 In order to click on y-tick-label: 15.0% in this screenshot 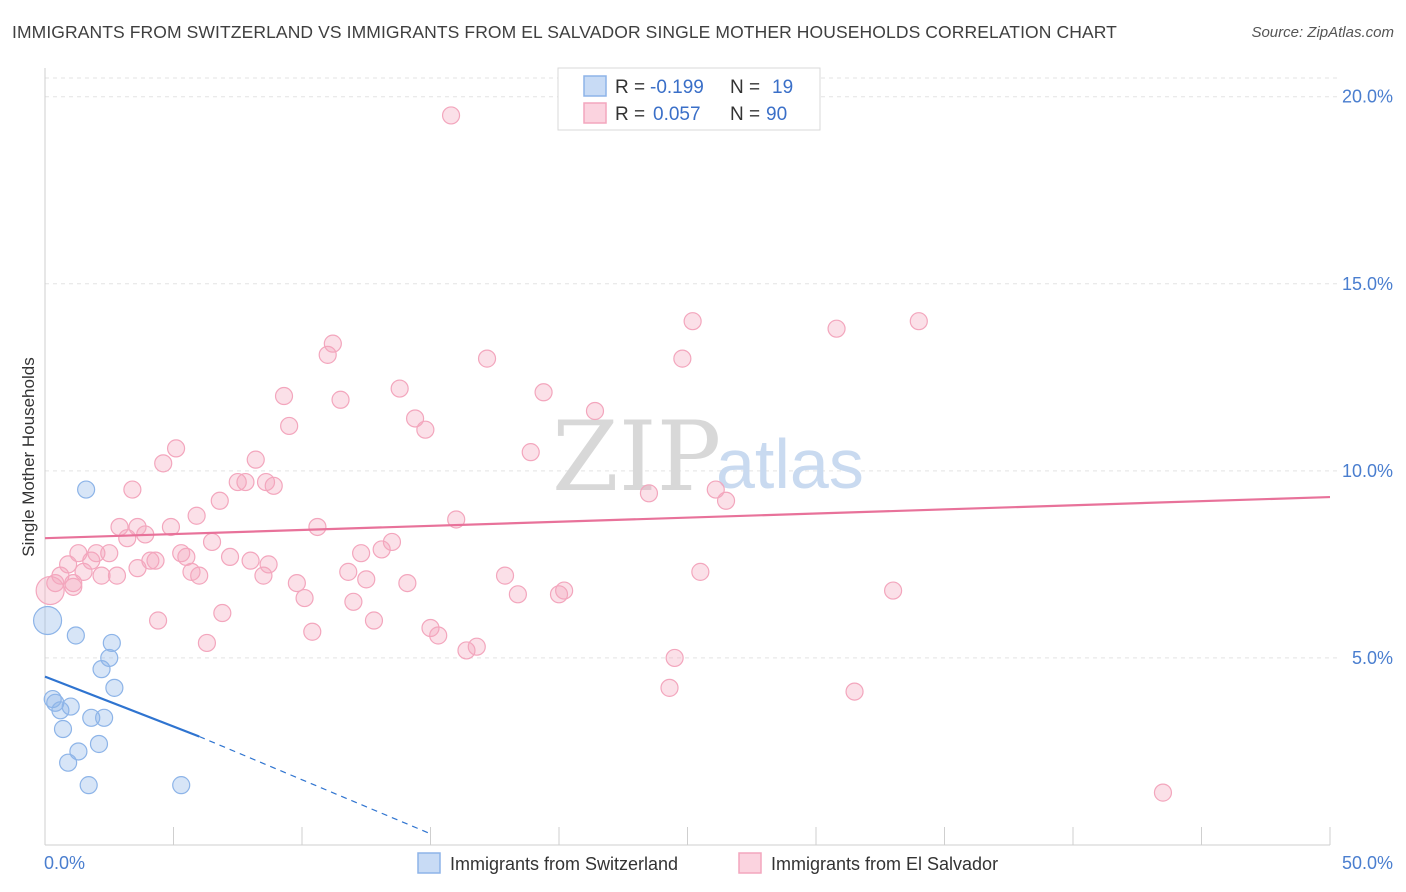, I will do `click(1367, 284)`.